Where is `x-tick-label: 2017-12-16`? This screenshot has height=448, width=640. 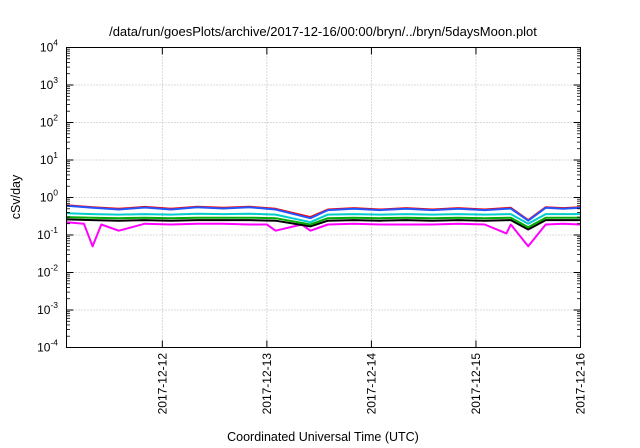 x-tick-label: 2017-12-16 is located at coordinates (581, 384).